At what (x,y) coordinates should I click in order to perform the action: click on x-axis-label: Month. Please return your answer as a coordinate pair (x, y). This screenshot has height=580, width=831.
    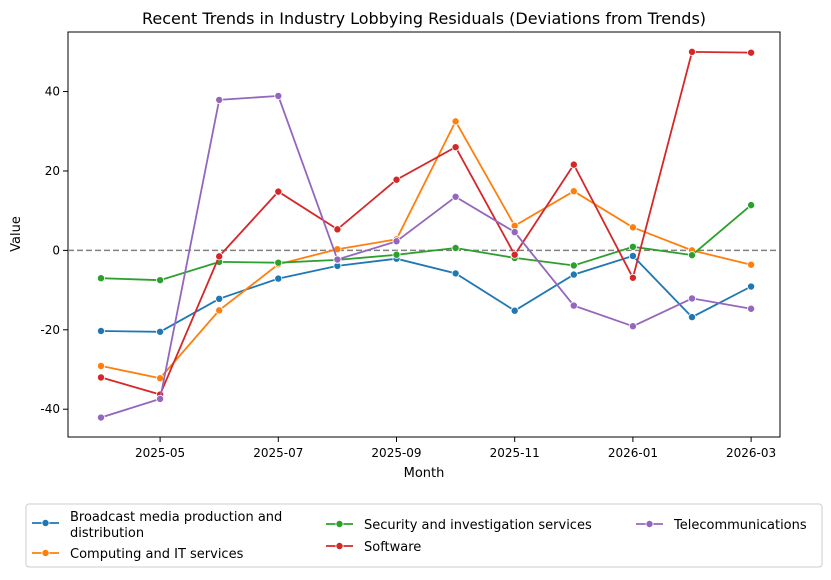
    Looking at the image, I should click on (424, 473).